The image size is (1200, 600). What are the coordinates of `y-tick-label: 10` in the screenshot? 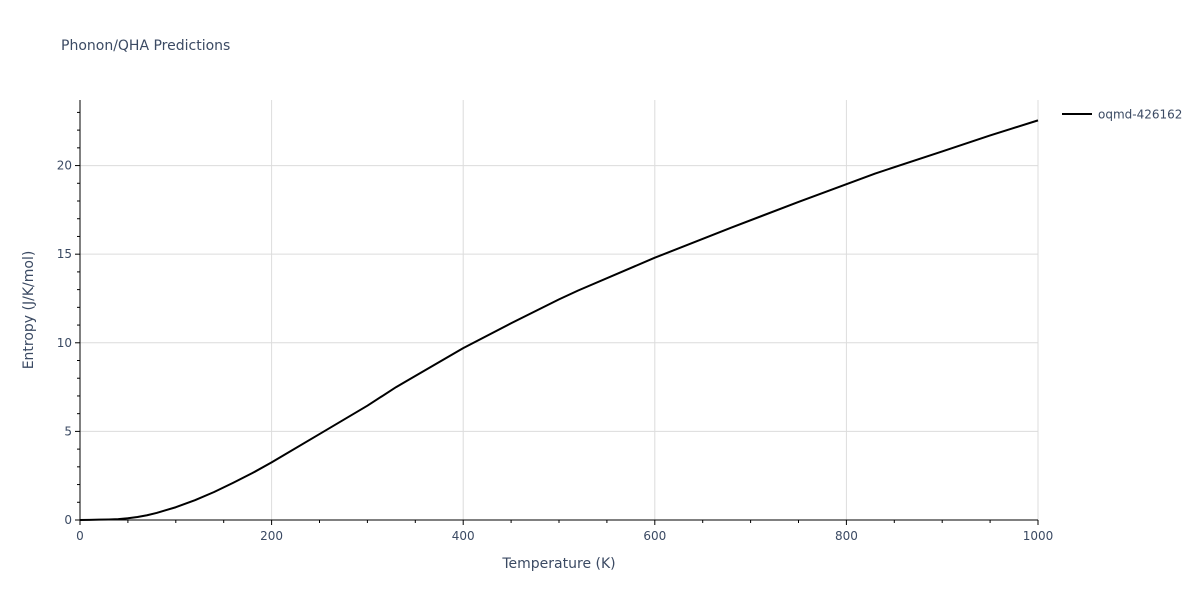 It's located at (64, 343).